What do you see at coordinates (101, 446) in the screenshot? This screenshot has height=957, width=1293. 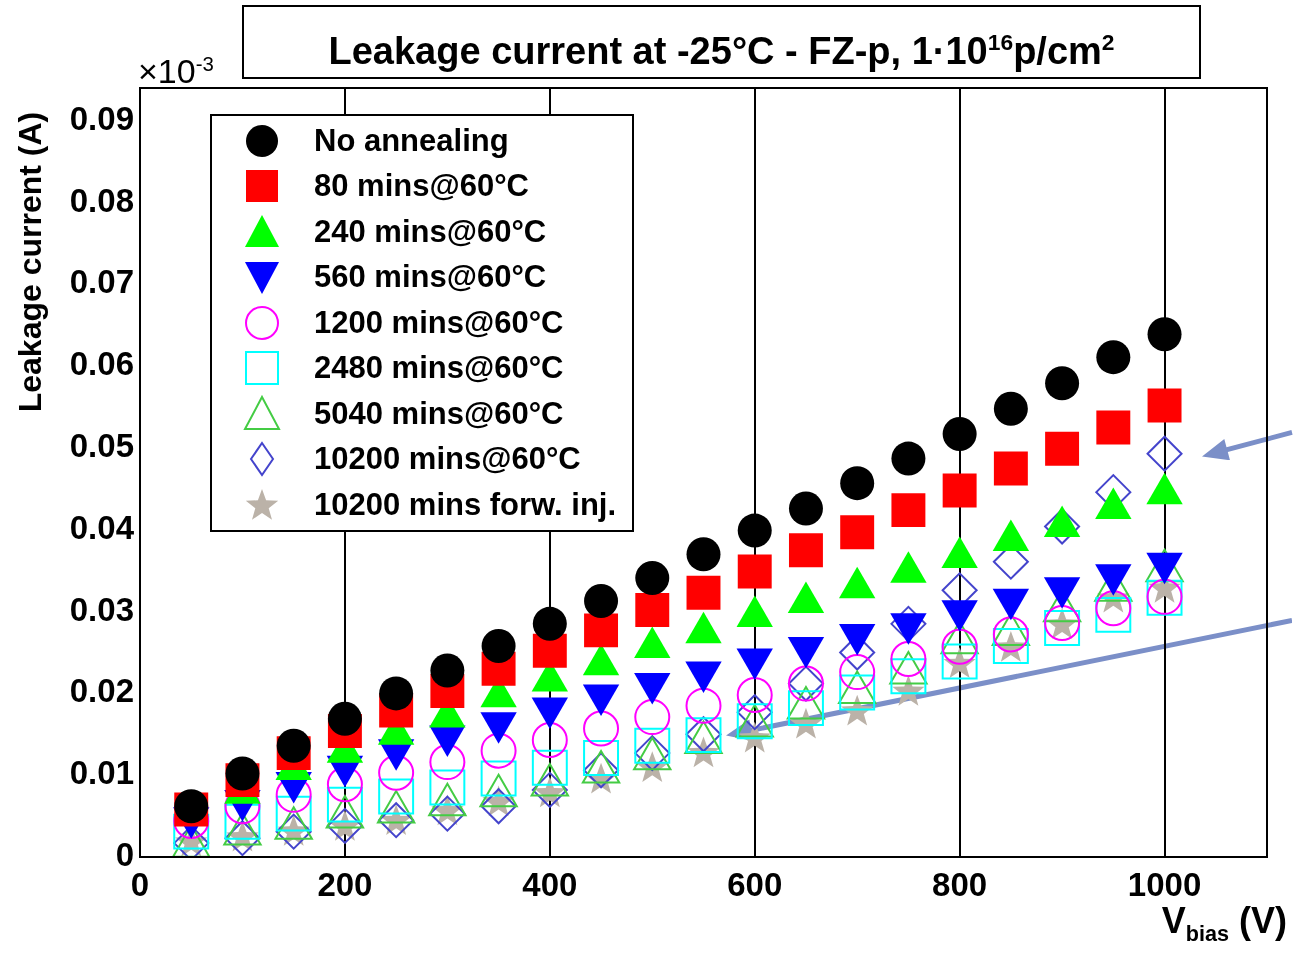 I see `y-tick-label: 0.05` at bounding box center [101, 446].